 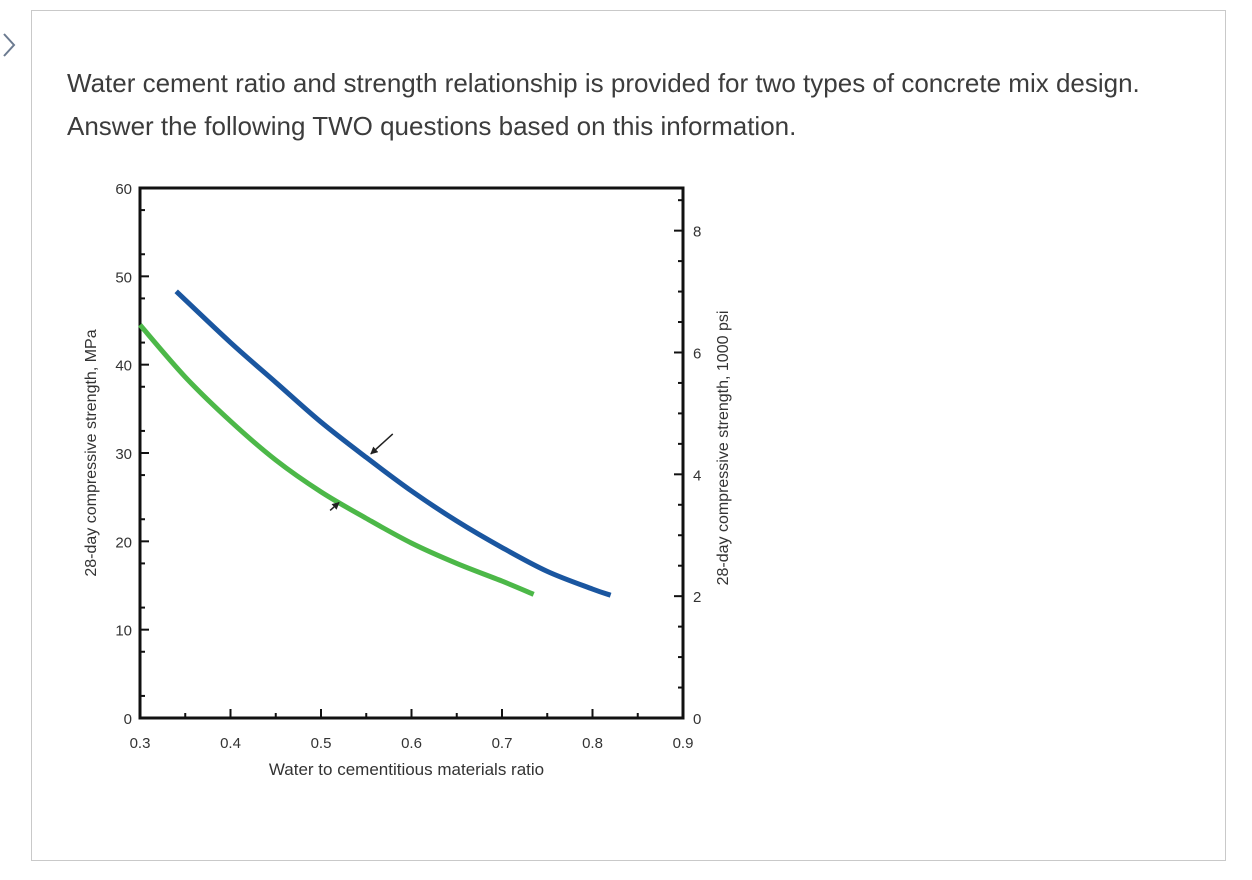 What do you see at coordinates (123, 454) in the screenshot?
I see `y-tick-label: 30` at bounding box center [123, 454].